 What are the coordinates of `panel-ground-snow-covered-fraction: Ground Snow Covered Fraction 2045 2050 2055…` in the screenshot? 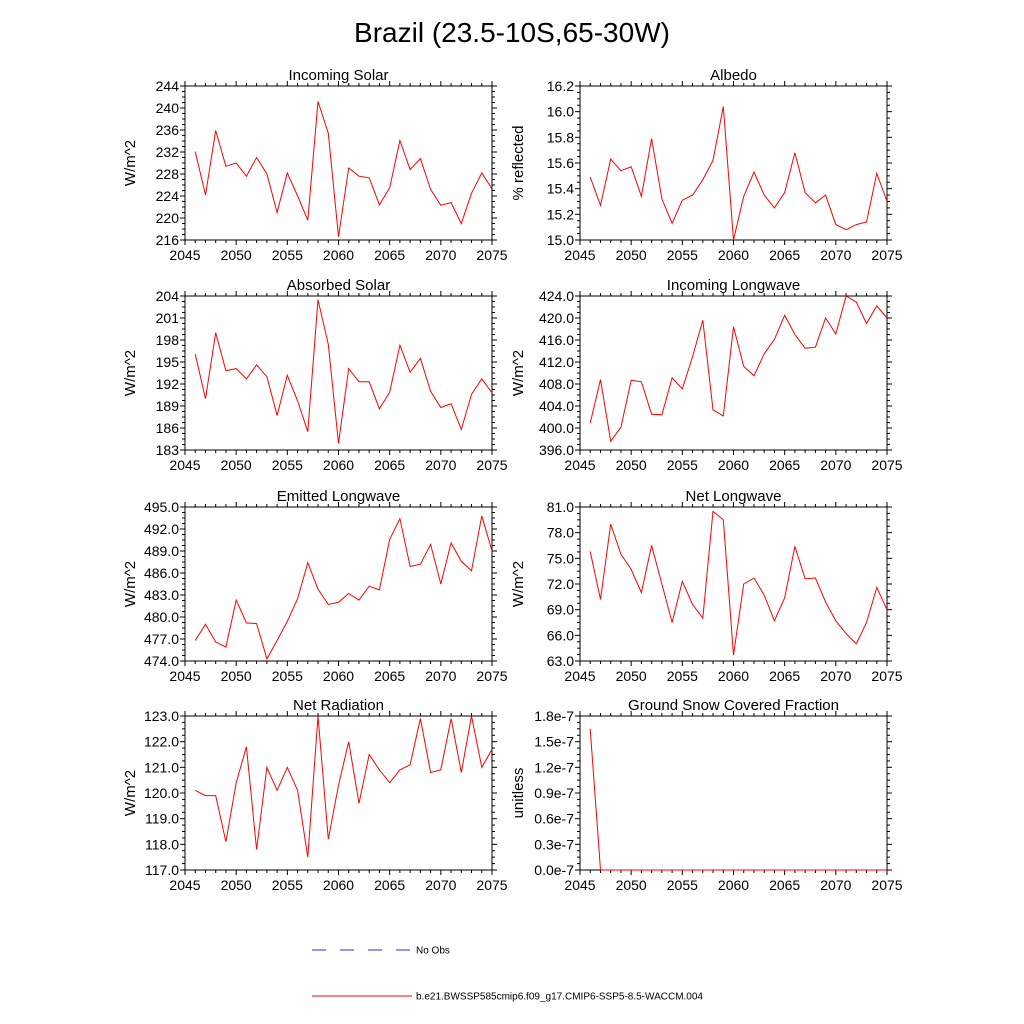 It's located at (706, 795).